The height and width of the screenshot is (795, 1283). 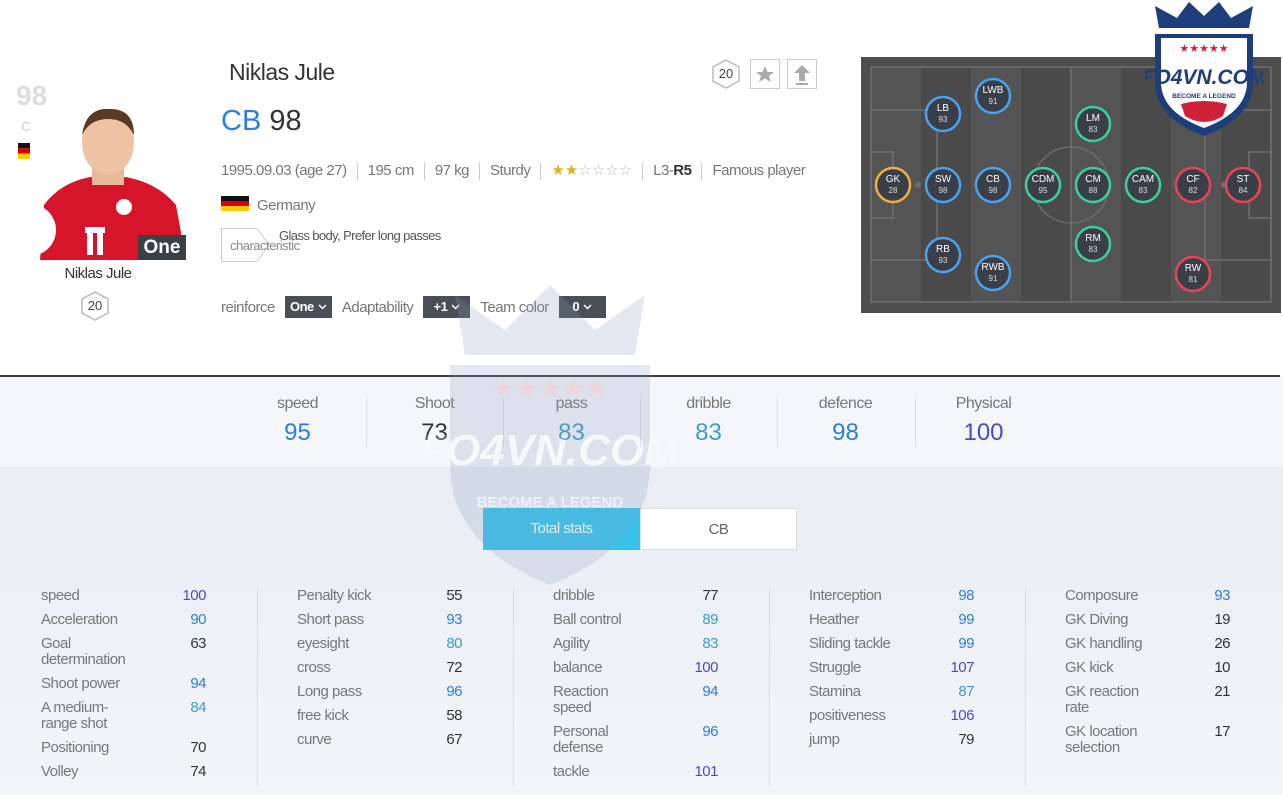 What do you see at coordinates (334, 595) in the screenshot?
I see `stat-label: Penalty kick` at bounding box center [334, 595].